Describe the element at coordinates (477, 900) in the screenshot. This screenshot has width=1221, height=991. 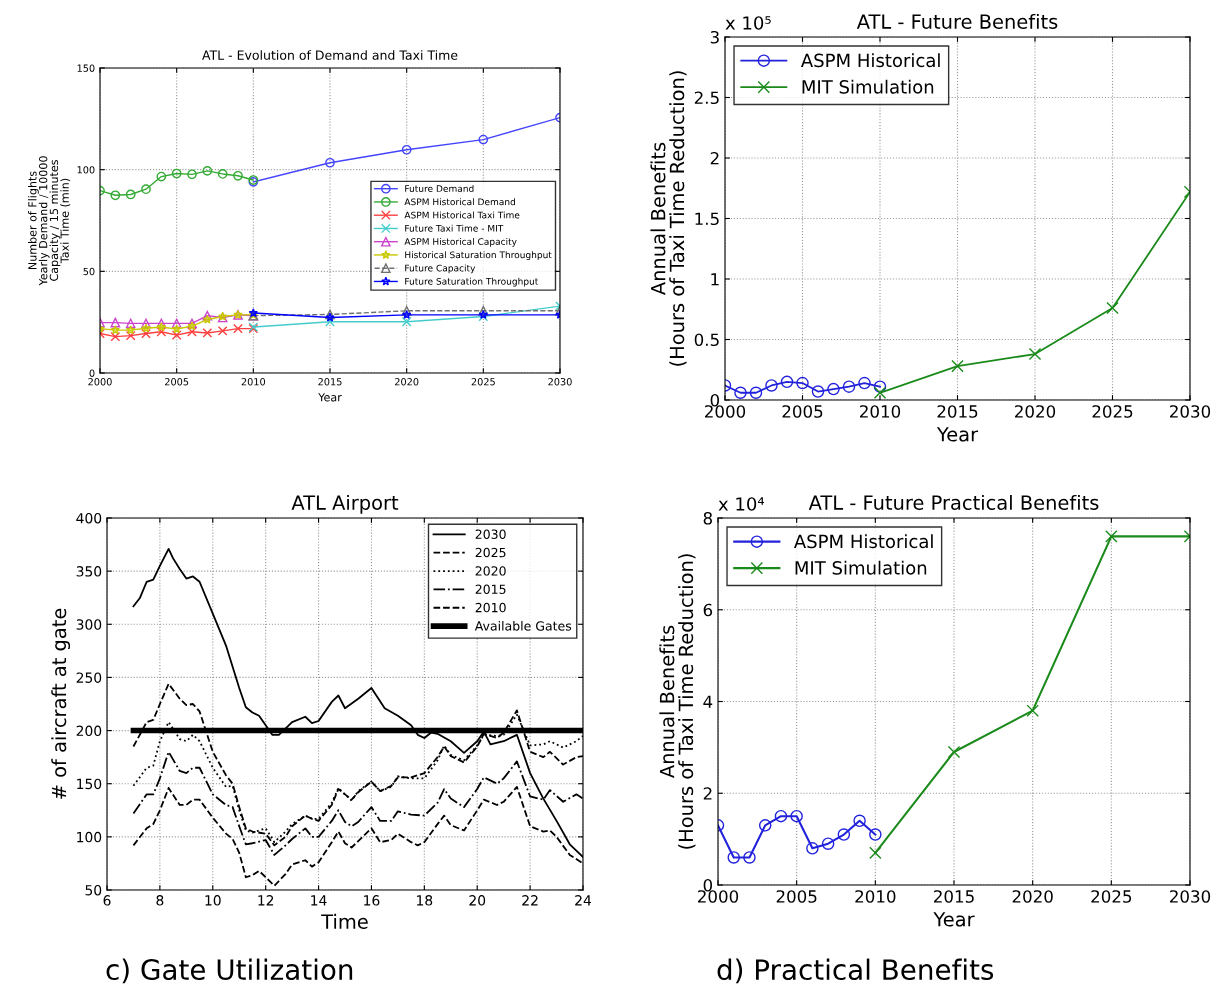
I see `x-tick-label: 20` at that location.